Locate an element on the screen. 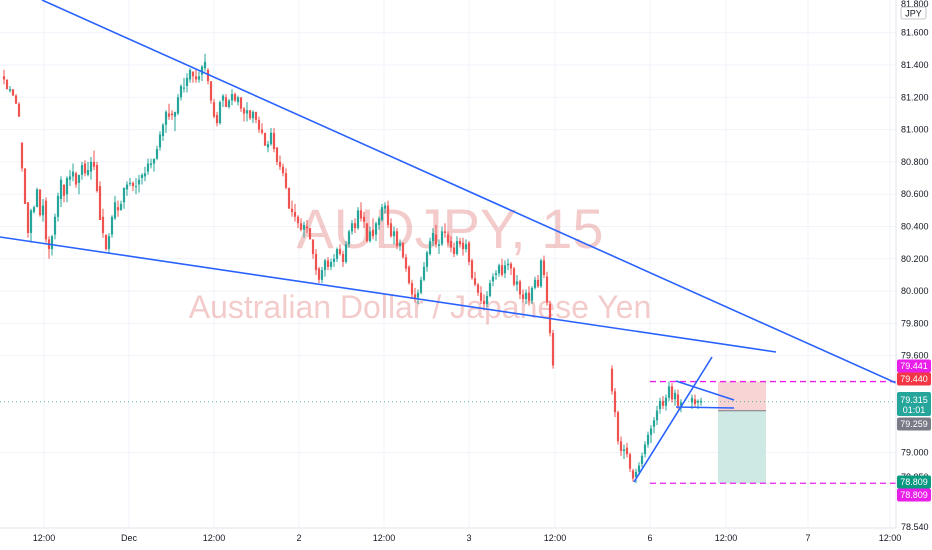  price-tick-label: 80.800 is located at coordinates (915, 162).